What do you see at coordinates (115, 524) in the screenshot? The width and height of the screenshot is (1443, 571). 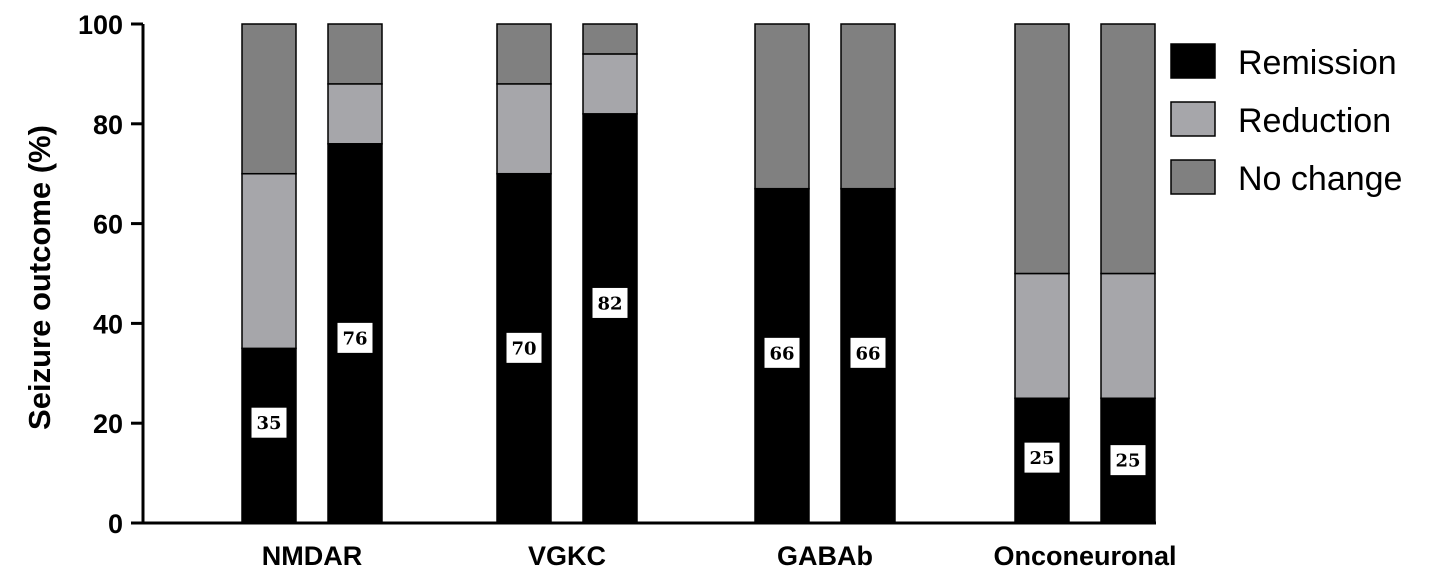 I see `y-tick-label: 0` at bounding box center [115, 524].